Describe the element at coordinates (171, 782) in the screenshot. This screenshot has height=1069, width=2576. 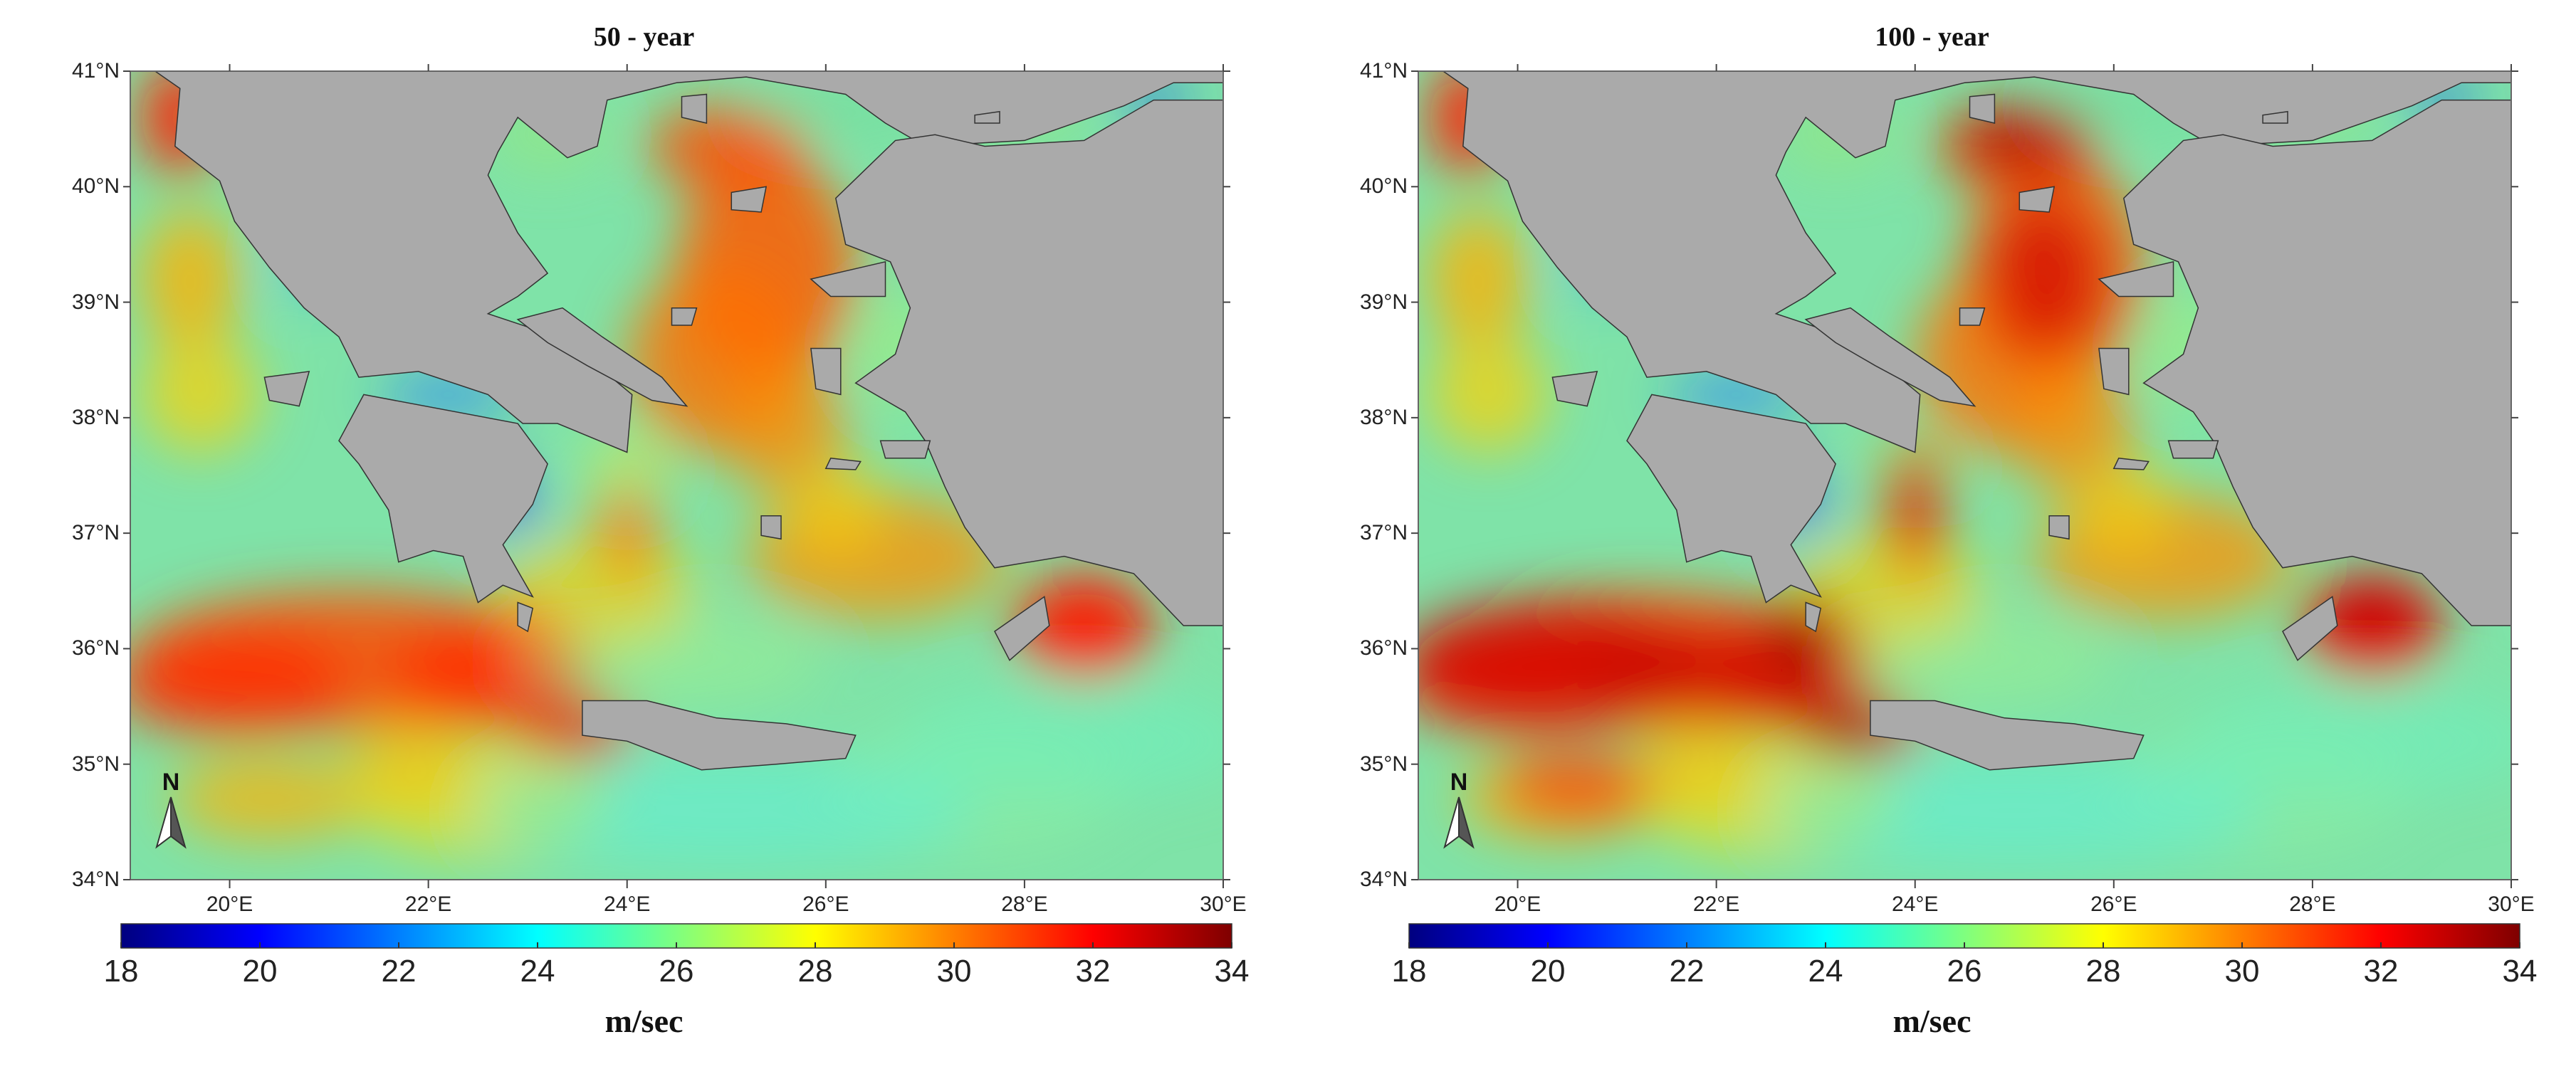
I see `north-label: N` at that location.